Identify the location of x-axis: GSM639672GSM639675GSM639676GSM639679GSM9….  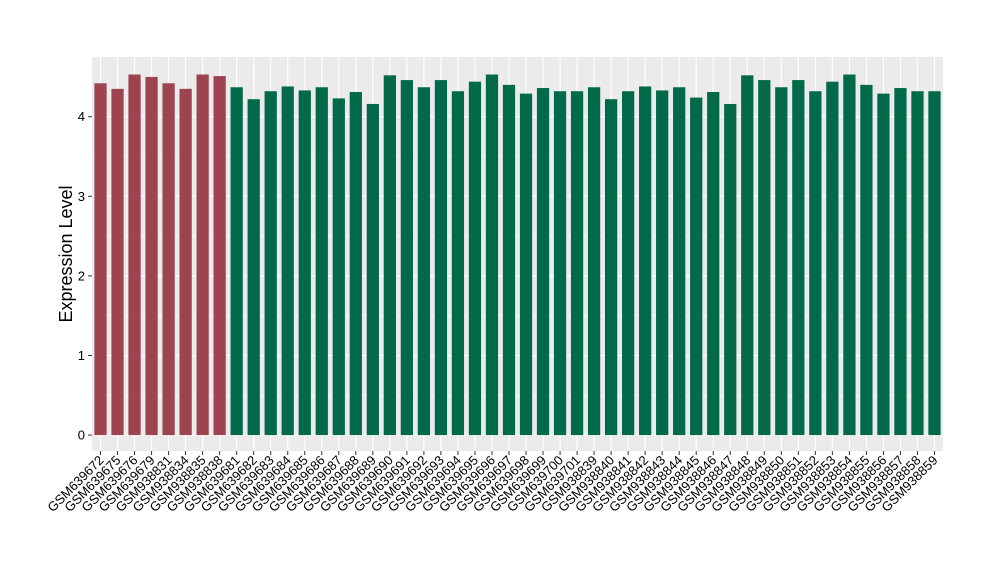
(492, 483).